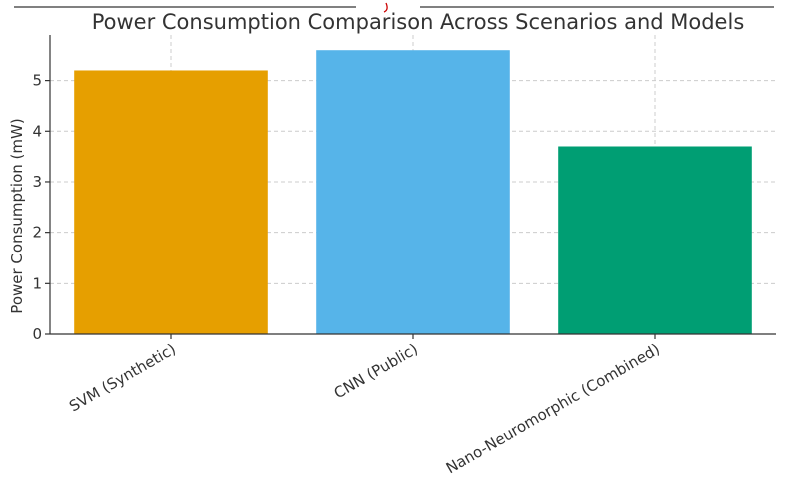 This screenshot has width=788, height=492. I want to click on y-tick-label: 2, so click(37, 233).